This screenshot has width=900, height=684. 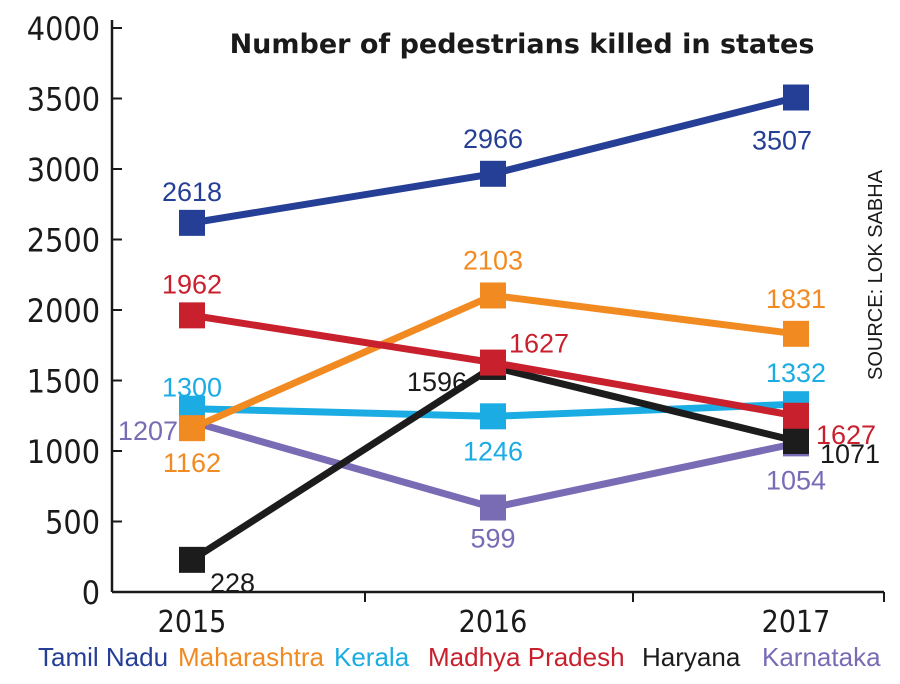 I want to click on data-label: 1962, so click(x=192, y=284).